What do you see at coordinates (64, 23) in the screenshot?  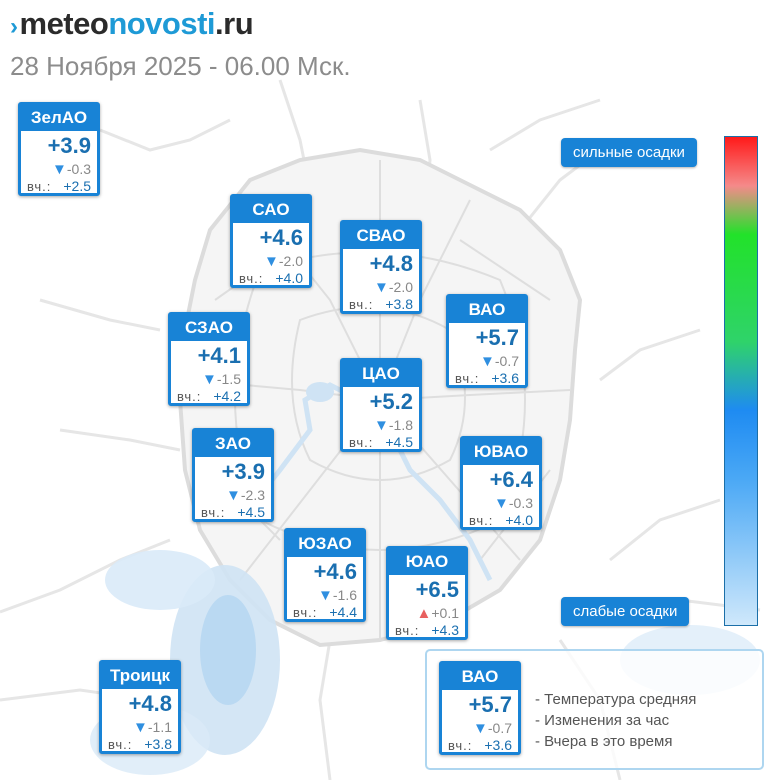 I see `logo-text-part1: meteo` at bounding box center [64, 23].